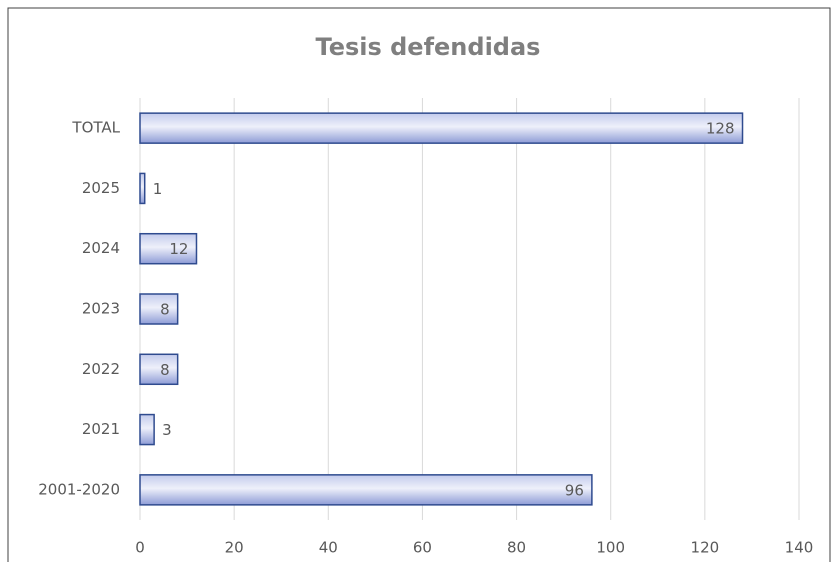 This screenshot has height=562, width=833. What do you see at coordinates (422, 548) in the screenshot?
I see `x-tick-label: 60` at bounding box center [422, 548].